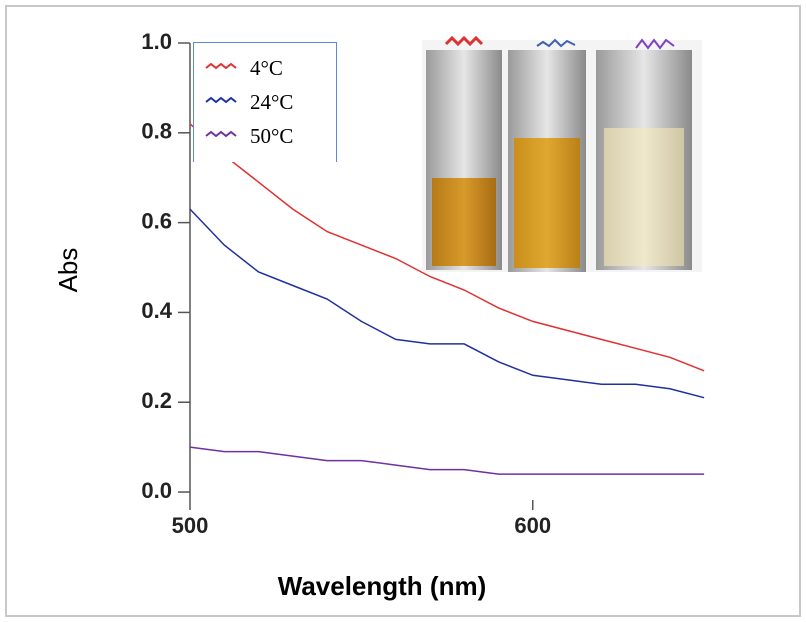 The height and width of the screenshot is (622, 806). What do you see at coordinates (532, 525) in the screenshot?
I see `x-tick-label: 600` at bounding box center [532, 525].